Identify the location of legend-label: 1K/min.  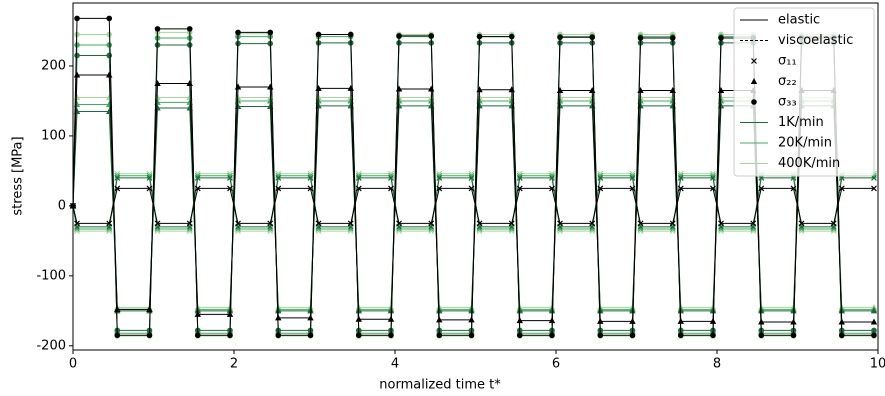
(801, 122).